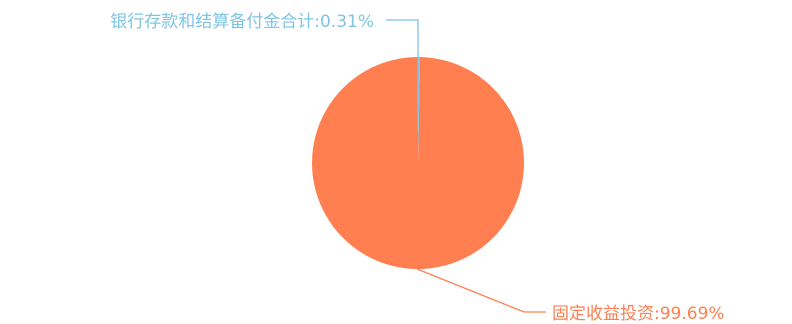 This screenshot has height=324, width=792. I want to click on slice-label-0: 银行存款和结算备付金合计:0.31%, so click(242, 22).